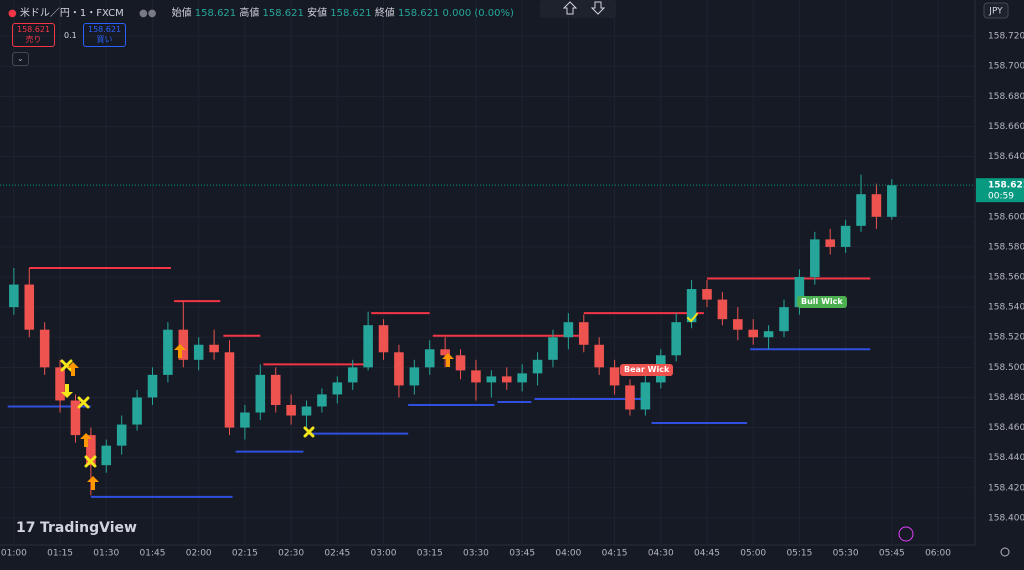 The image size is (1024, 570). What do you see at coordinates (1006, 368) in the screenshot?
I see `y-tick-label: 158.500` at bounding box center [1006, 368].